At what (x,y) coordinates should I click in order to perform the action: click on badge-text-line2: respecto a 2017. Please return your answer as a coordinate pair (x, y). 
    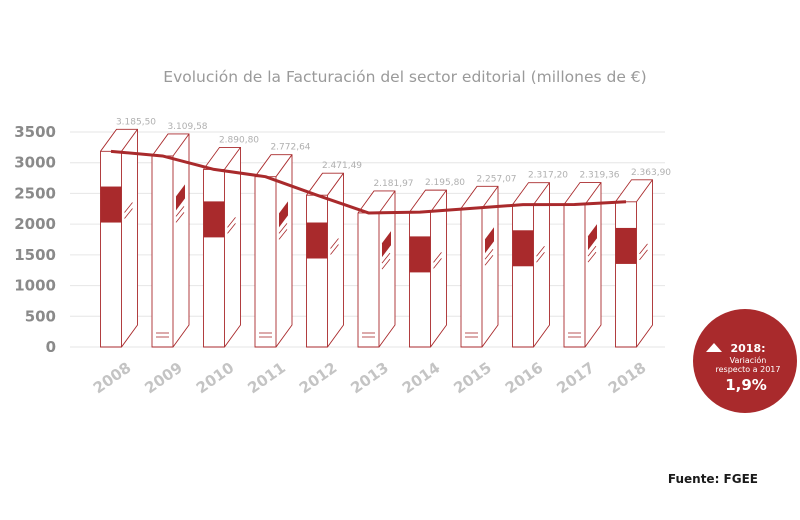
    Looking at the image, I should click on (748, 369).